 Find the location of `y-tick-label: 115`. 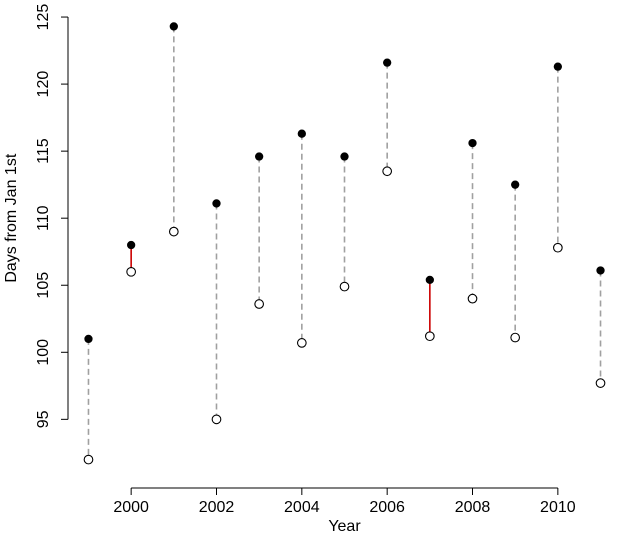

y-tick-label: 115 is located at coordinates (43, 151).